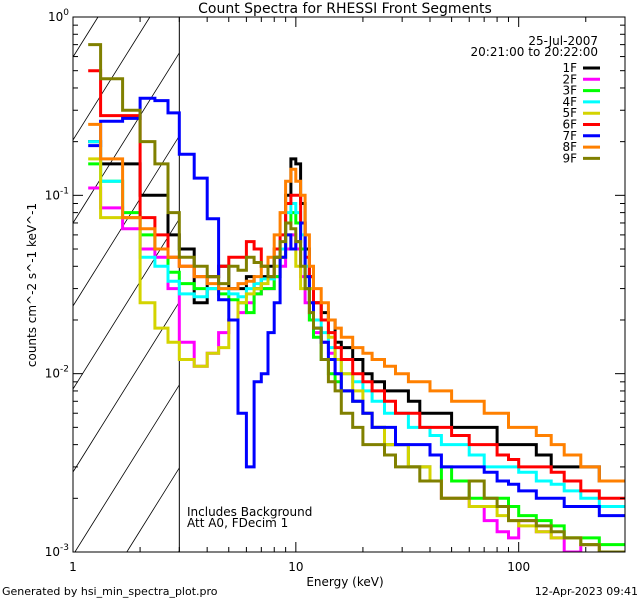 The height and width of the screenshot is (600, 640). I want to click on legend-label-3f: 3F, so click(569, 91).